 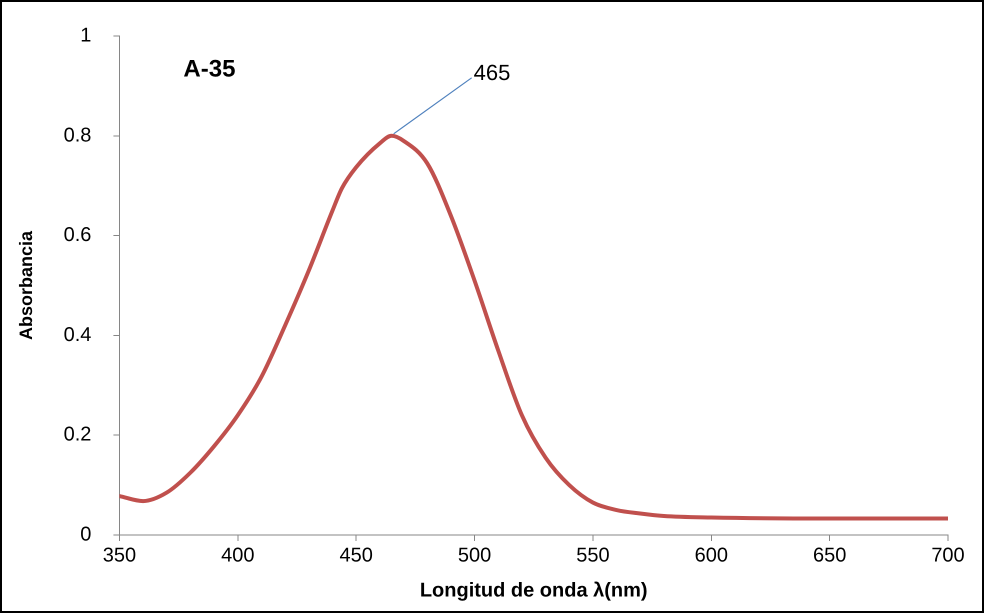 What do you see at coordinates (534, 591) in the screenshot?
I see `x-axis-title: Longitud de onda λ(nm)` at bounding box center [534, 591].